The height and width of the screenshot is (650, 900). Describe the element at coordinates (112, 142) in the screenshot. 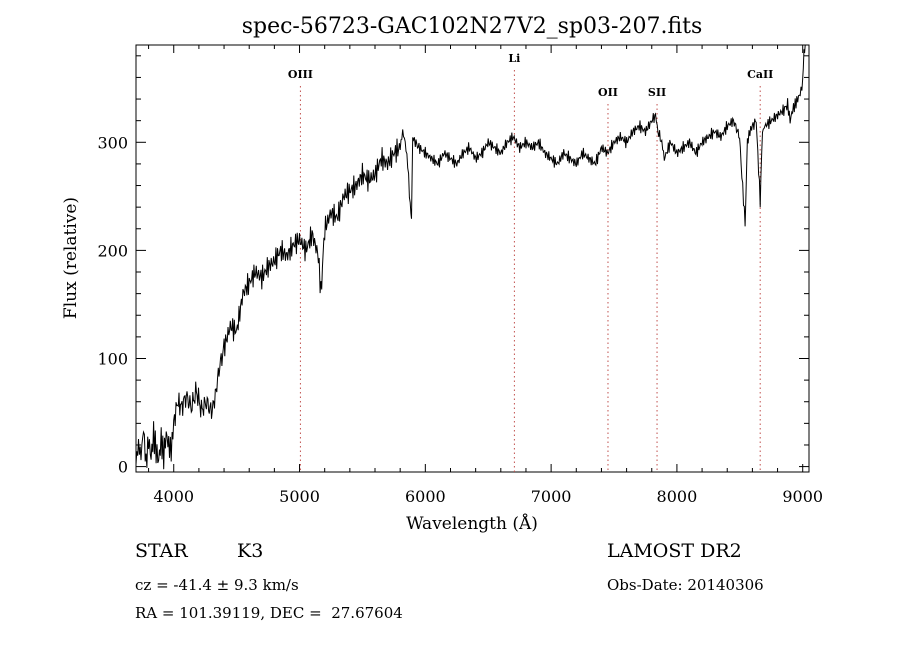

I see `y-tick-label: 300` at that location.